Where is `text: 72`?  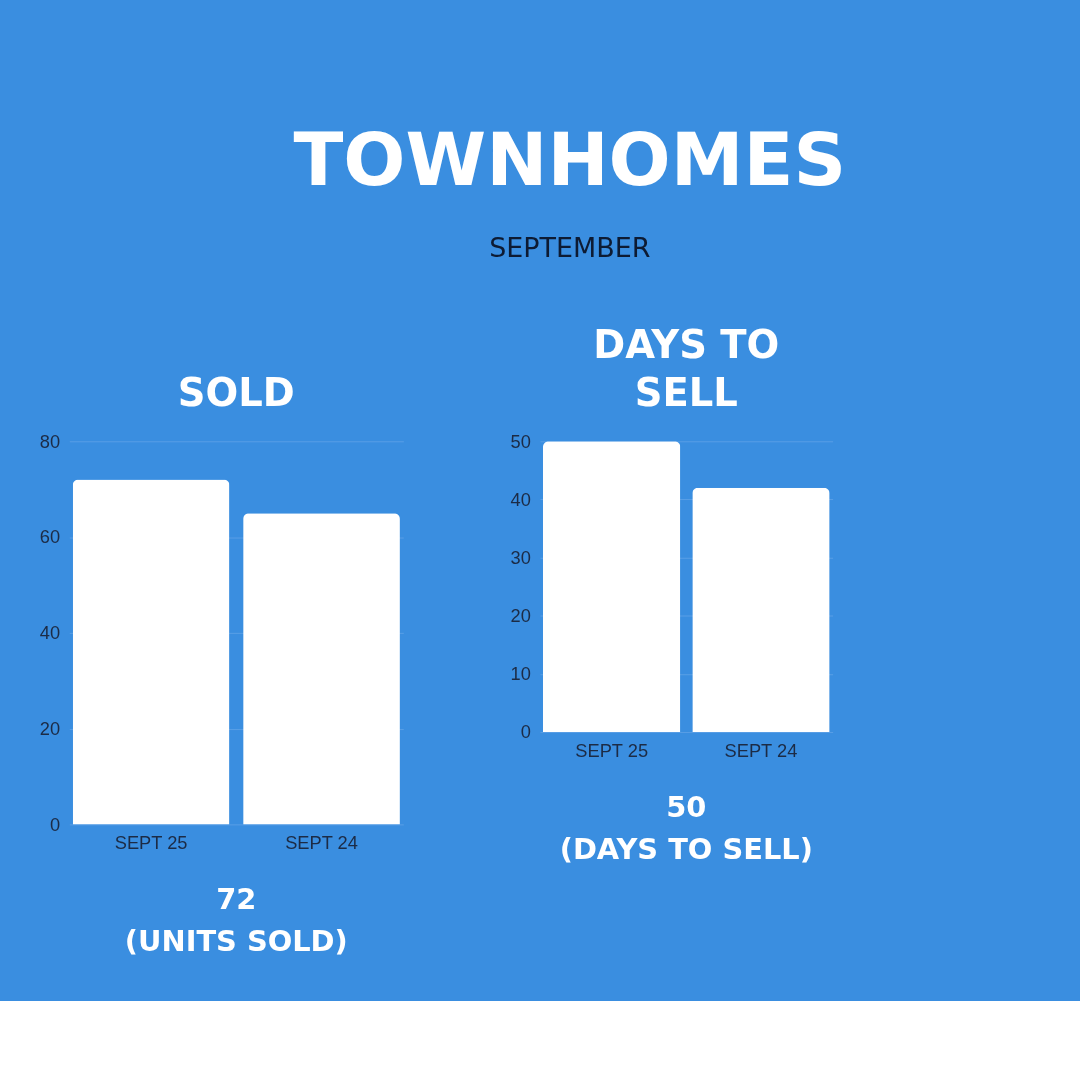
text: 72 is located at coordinates (236, 899).